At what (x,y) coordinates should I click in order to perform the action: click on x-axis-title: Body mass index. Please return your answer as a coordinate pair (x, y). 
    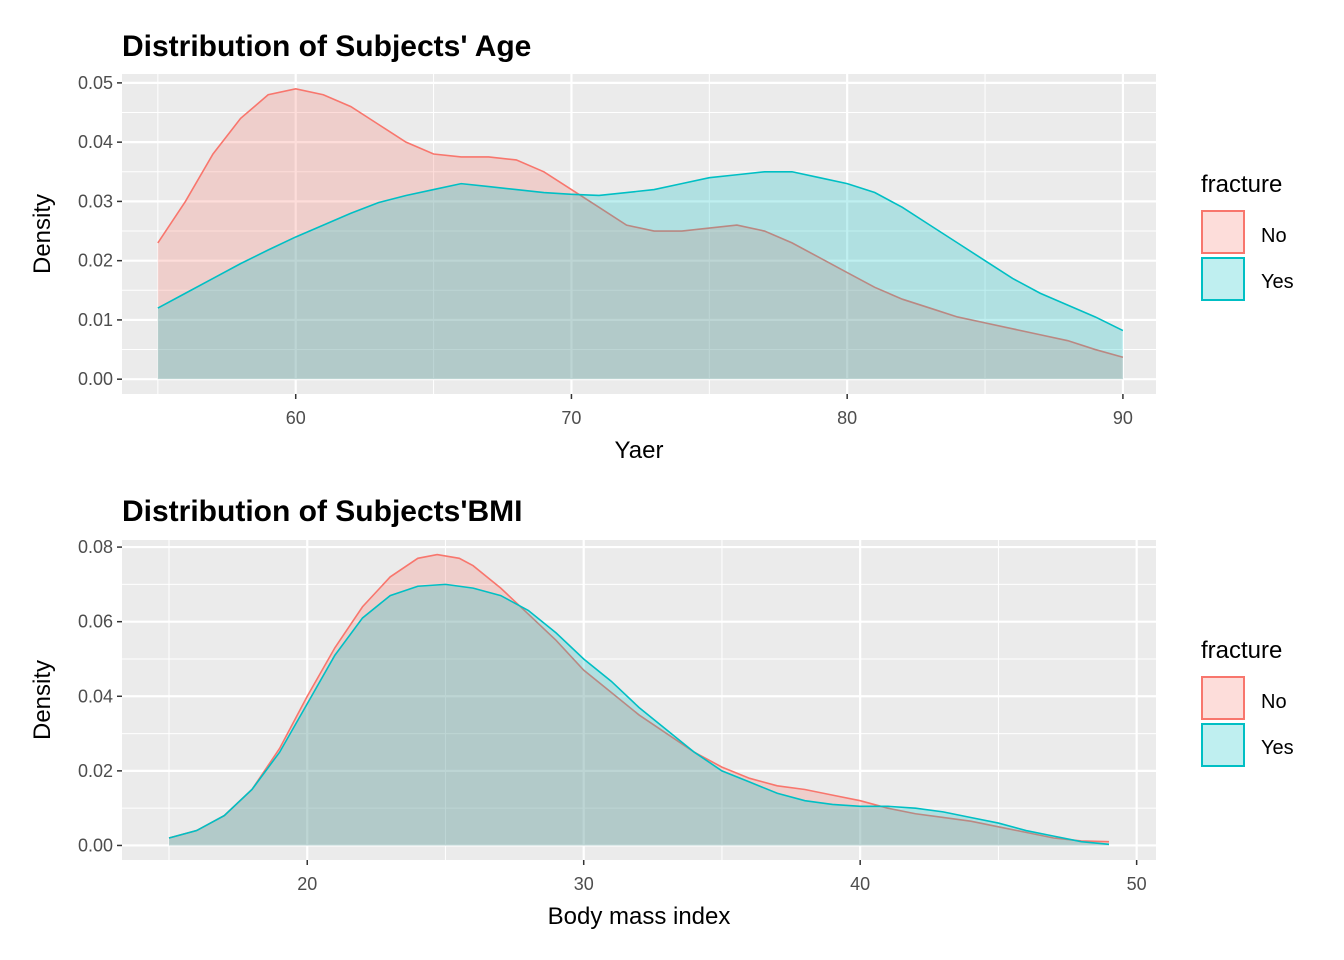
    Looking at the image, I should click on (639, 916).